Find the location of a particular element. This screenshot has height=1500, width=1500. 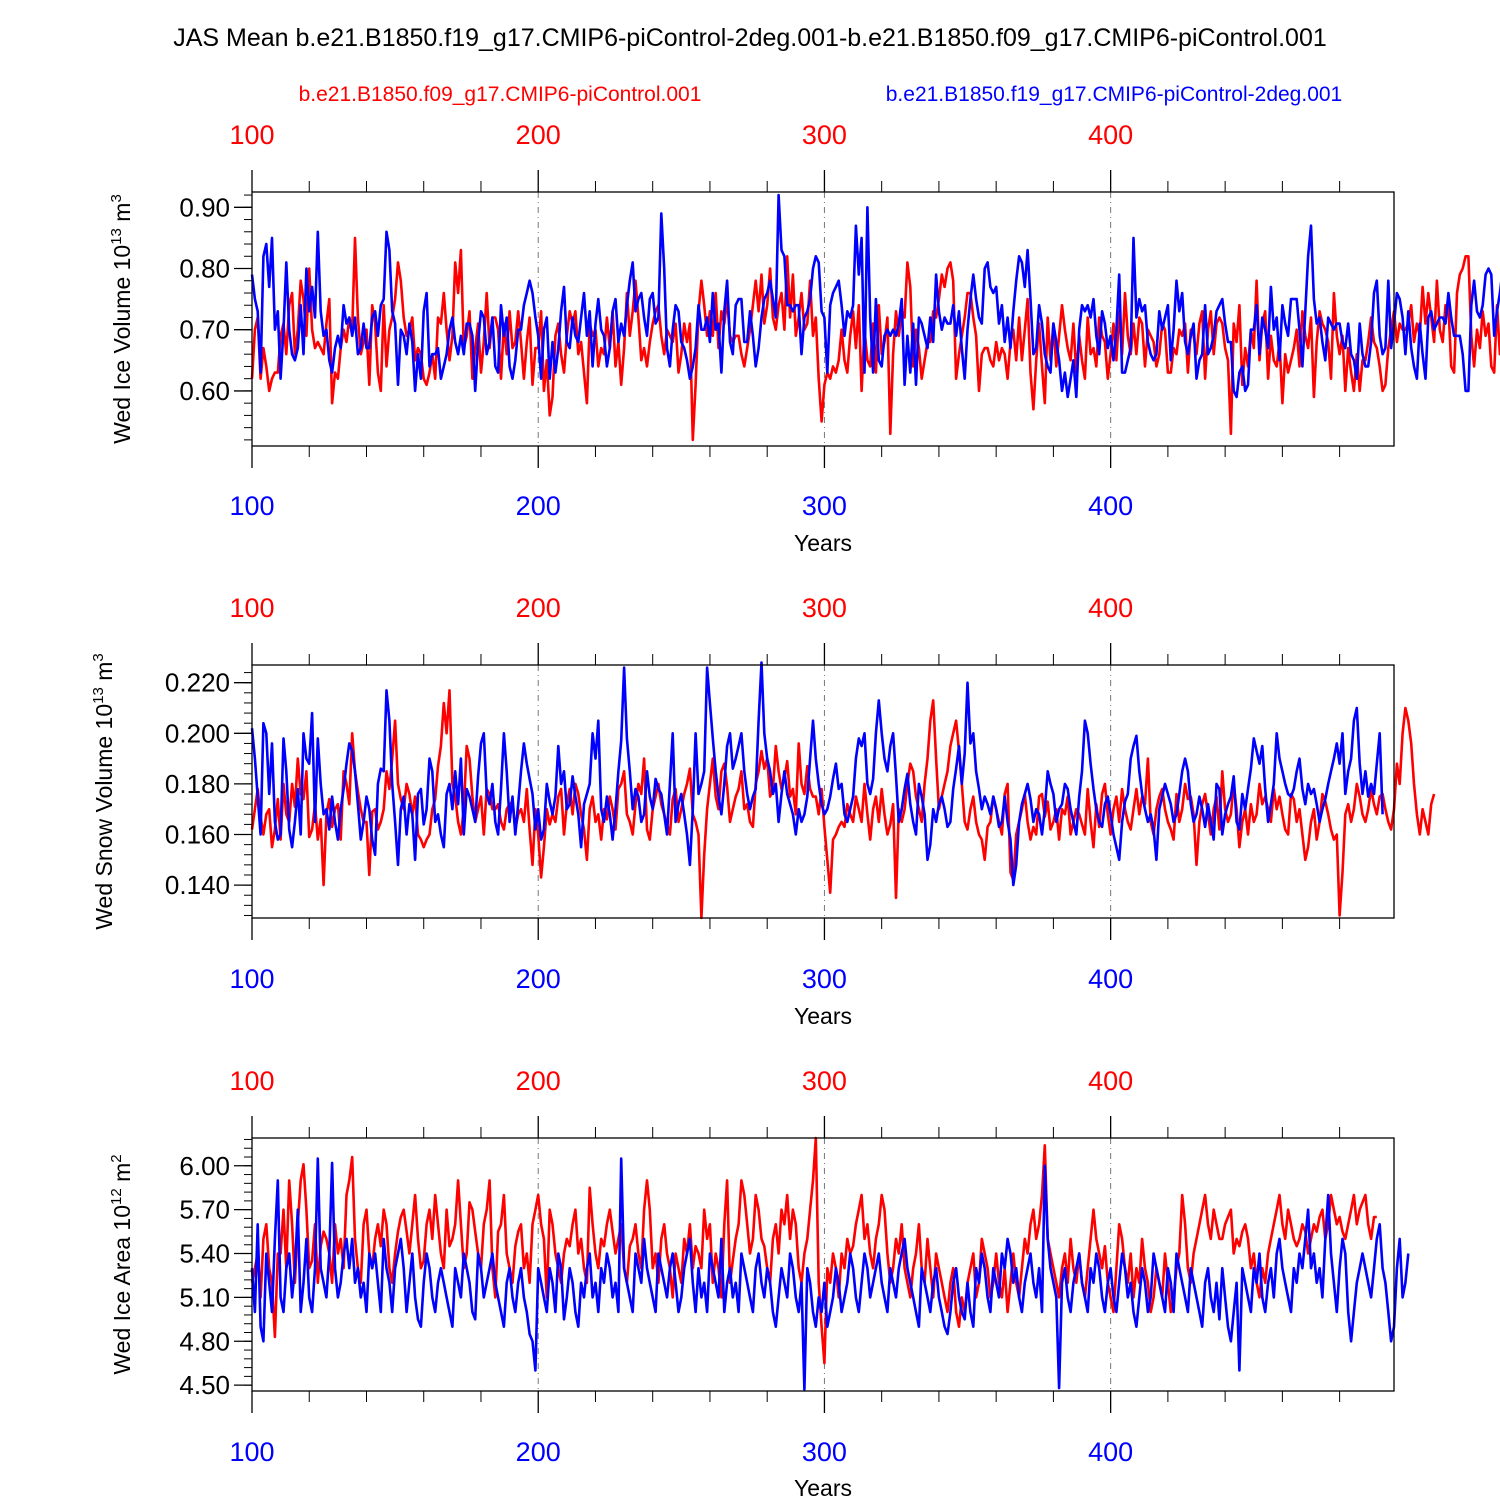

y-tick-label: 4.50 is located at coordinates (204, 1385).